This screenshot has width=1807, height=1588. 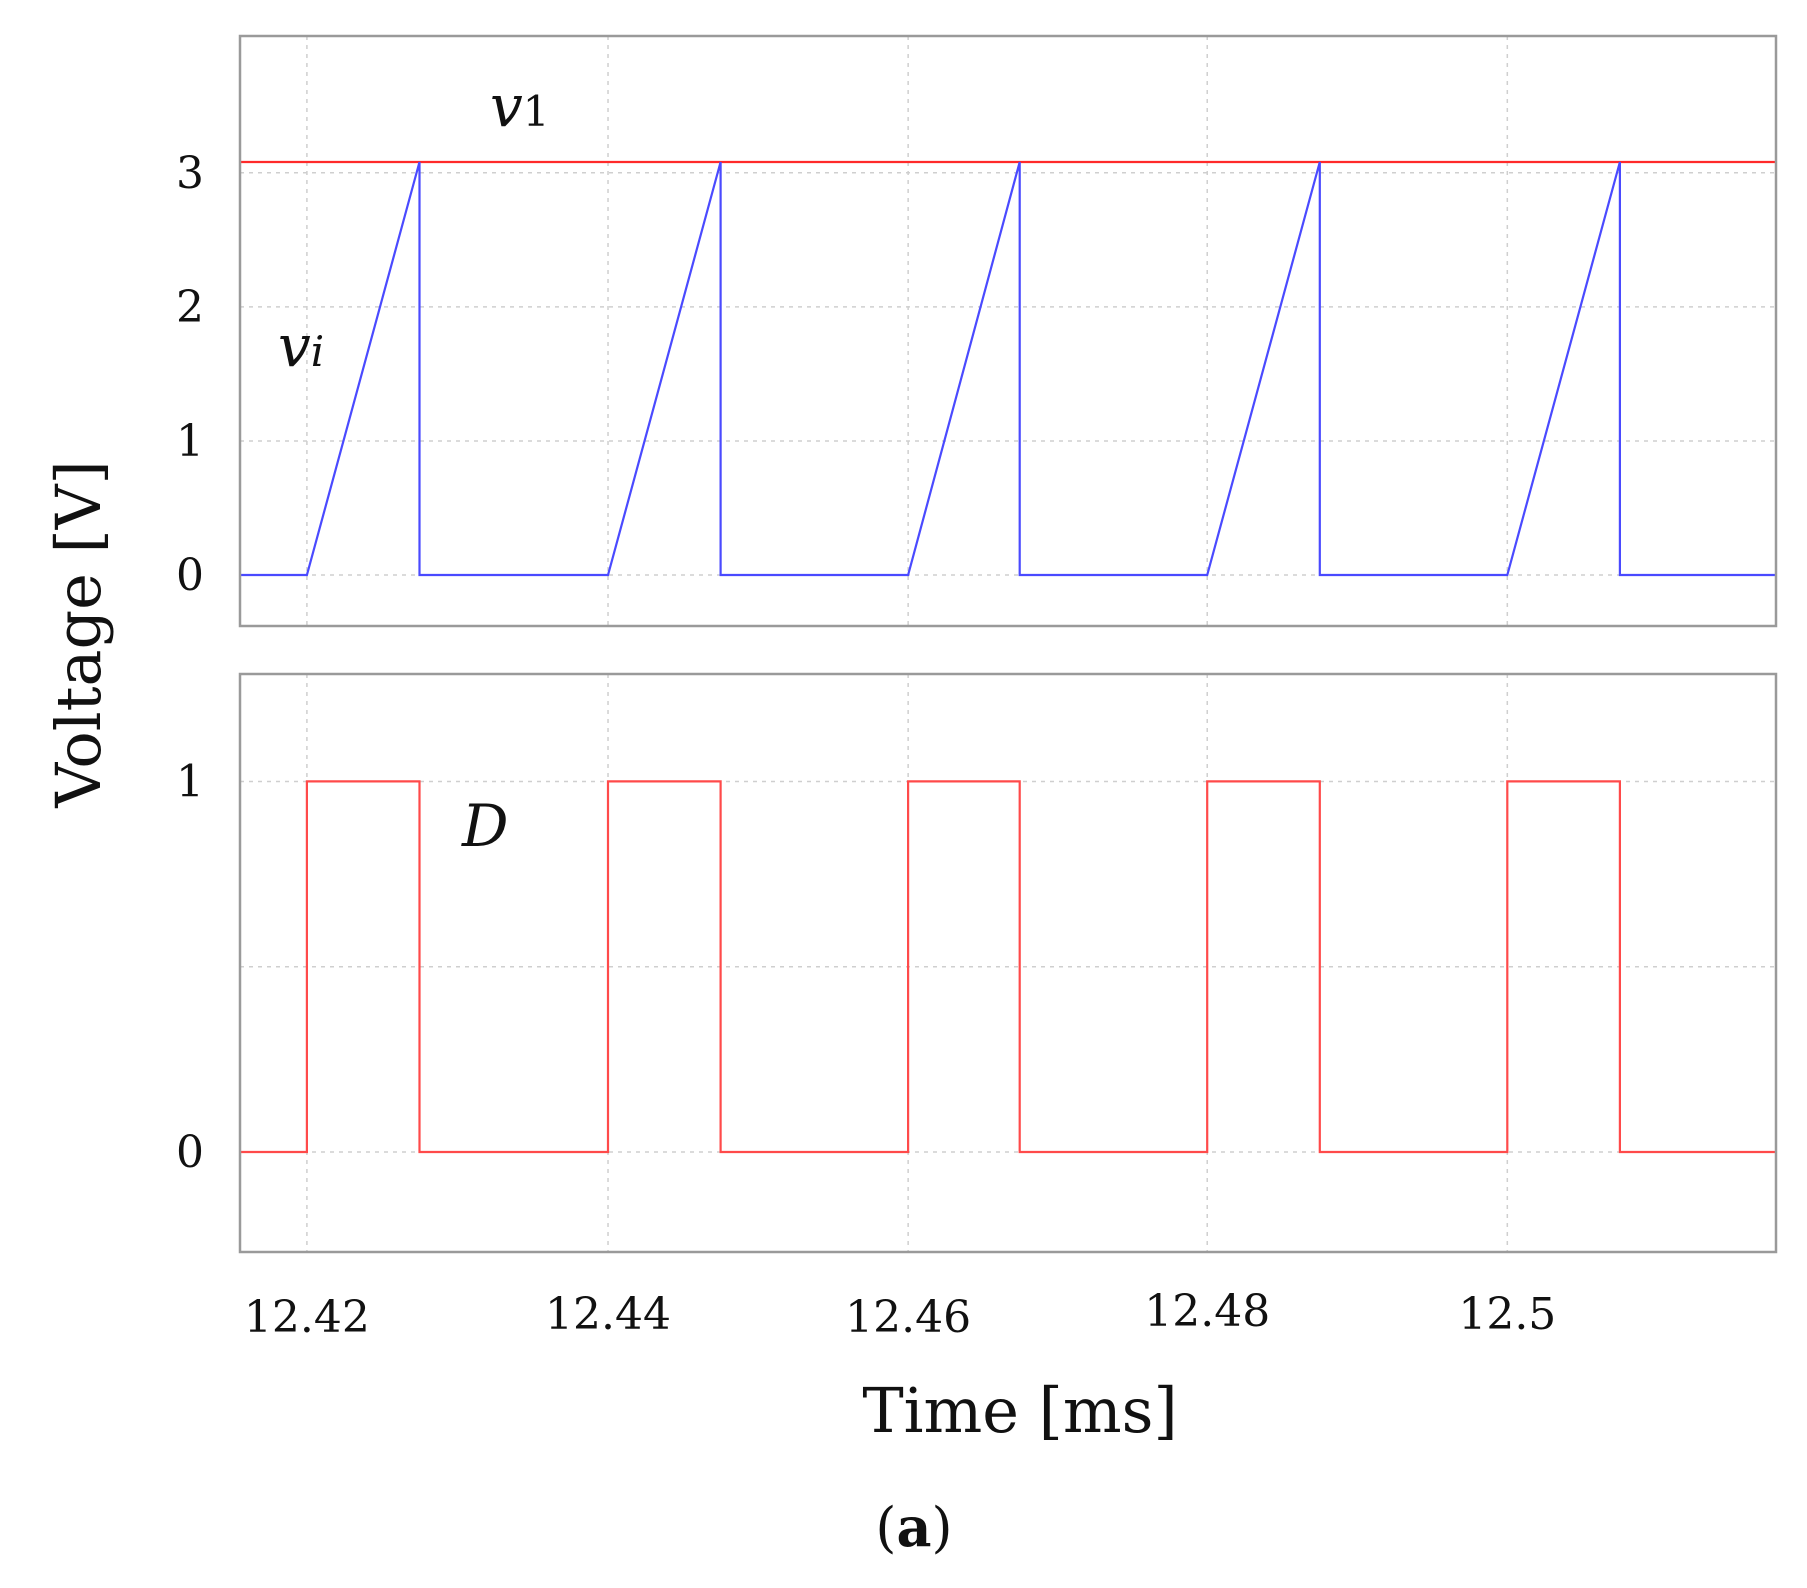 What do you see at coordinates (908, 1317) in the screenshot?
I see `x-tick-label-2: 12.46` at bounding box center [908, 1317].